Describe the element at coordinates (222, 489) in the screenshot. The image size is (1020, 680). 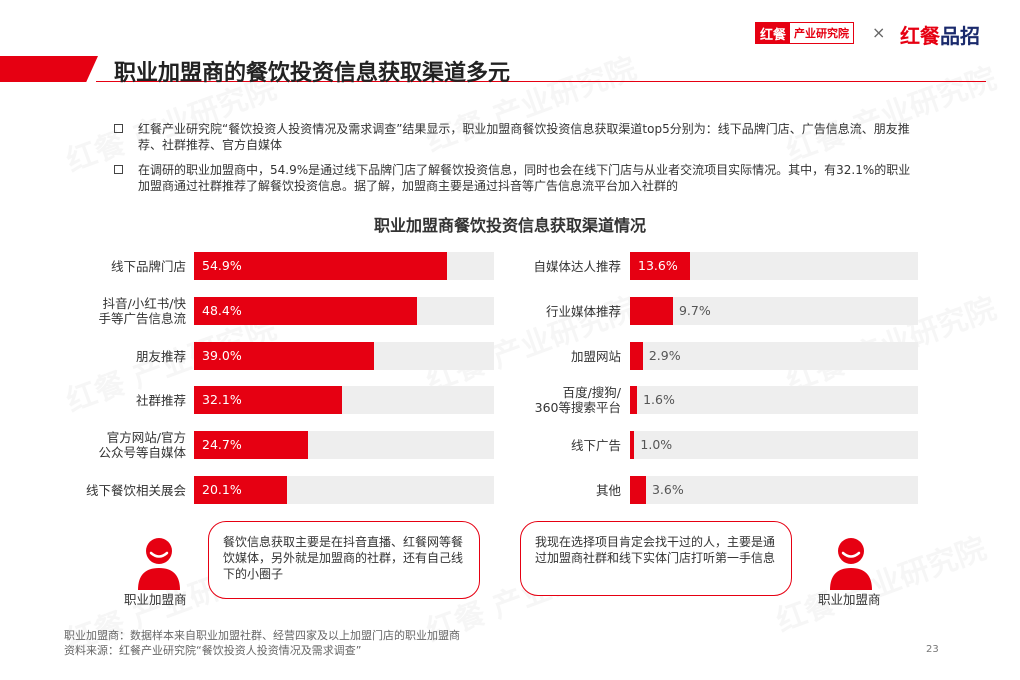
I see `value-label: 20.1%` at that location.